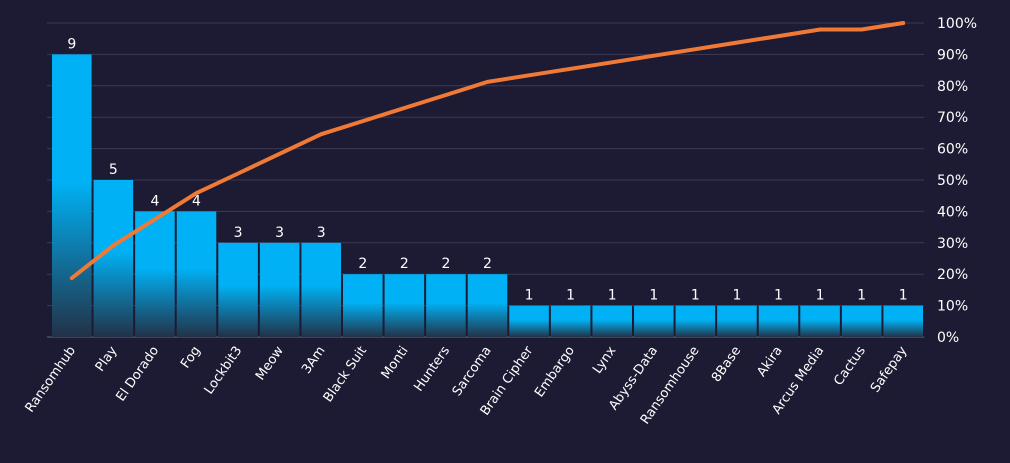 This screenshot has width=1010, height=463. What do you see at coordinates (850, 366) in the screenshot?
I see `x-tick-label: Cactus` at bounding box center [850, 366].